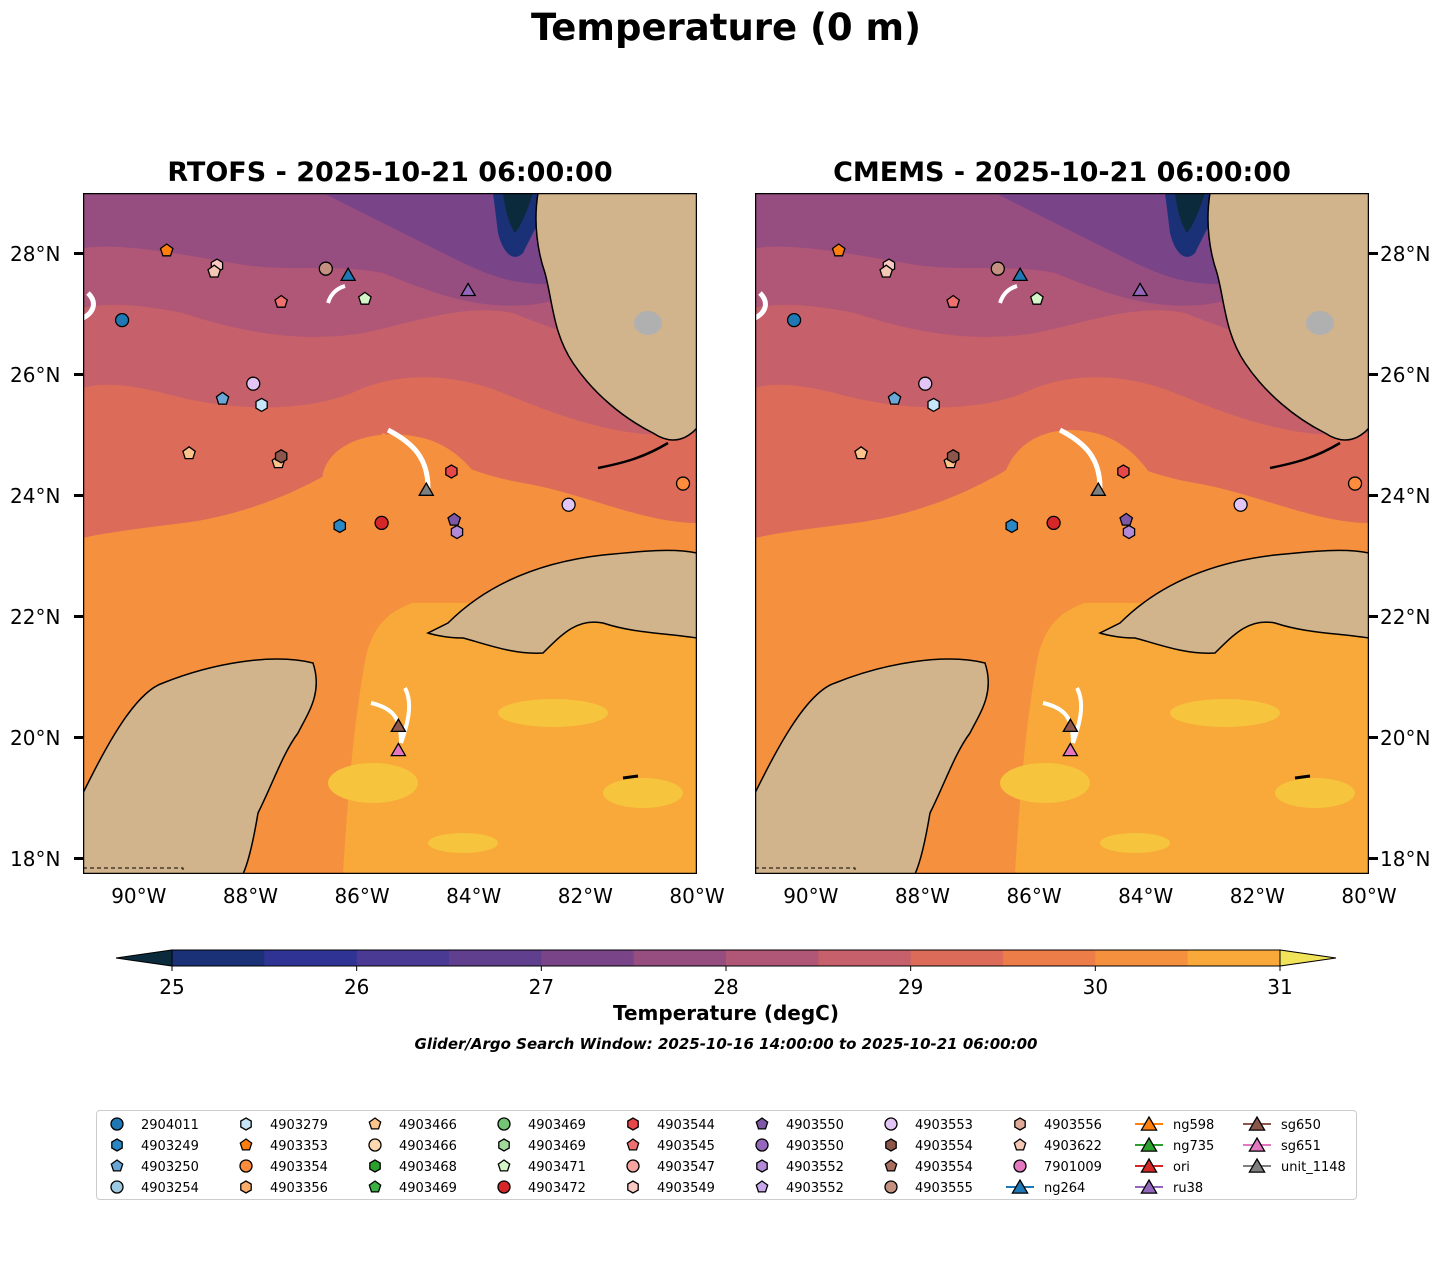 This screenshot has width=1452, height=1264. I want to click on legend-entry: 4903354, so click(283, 1167).